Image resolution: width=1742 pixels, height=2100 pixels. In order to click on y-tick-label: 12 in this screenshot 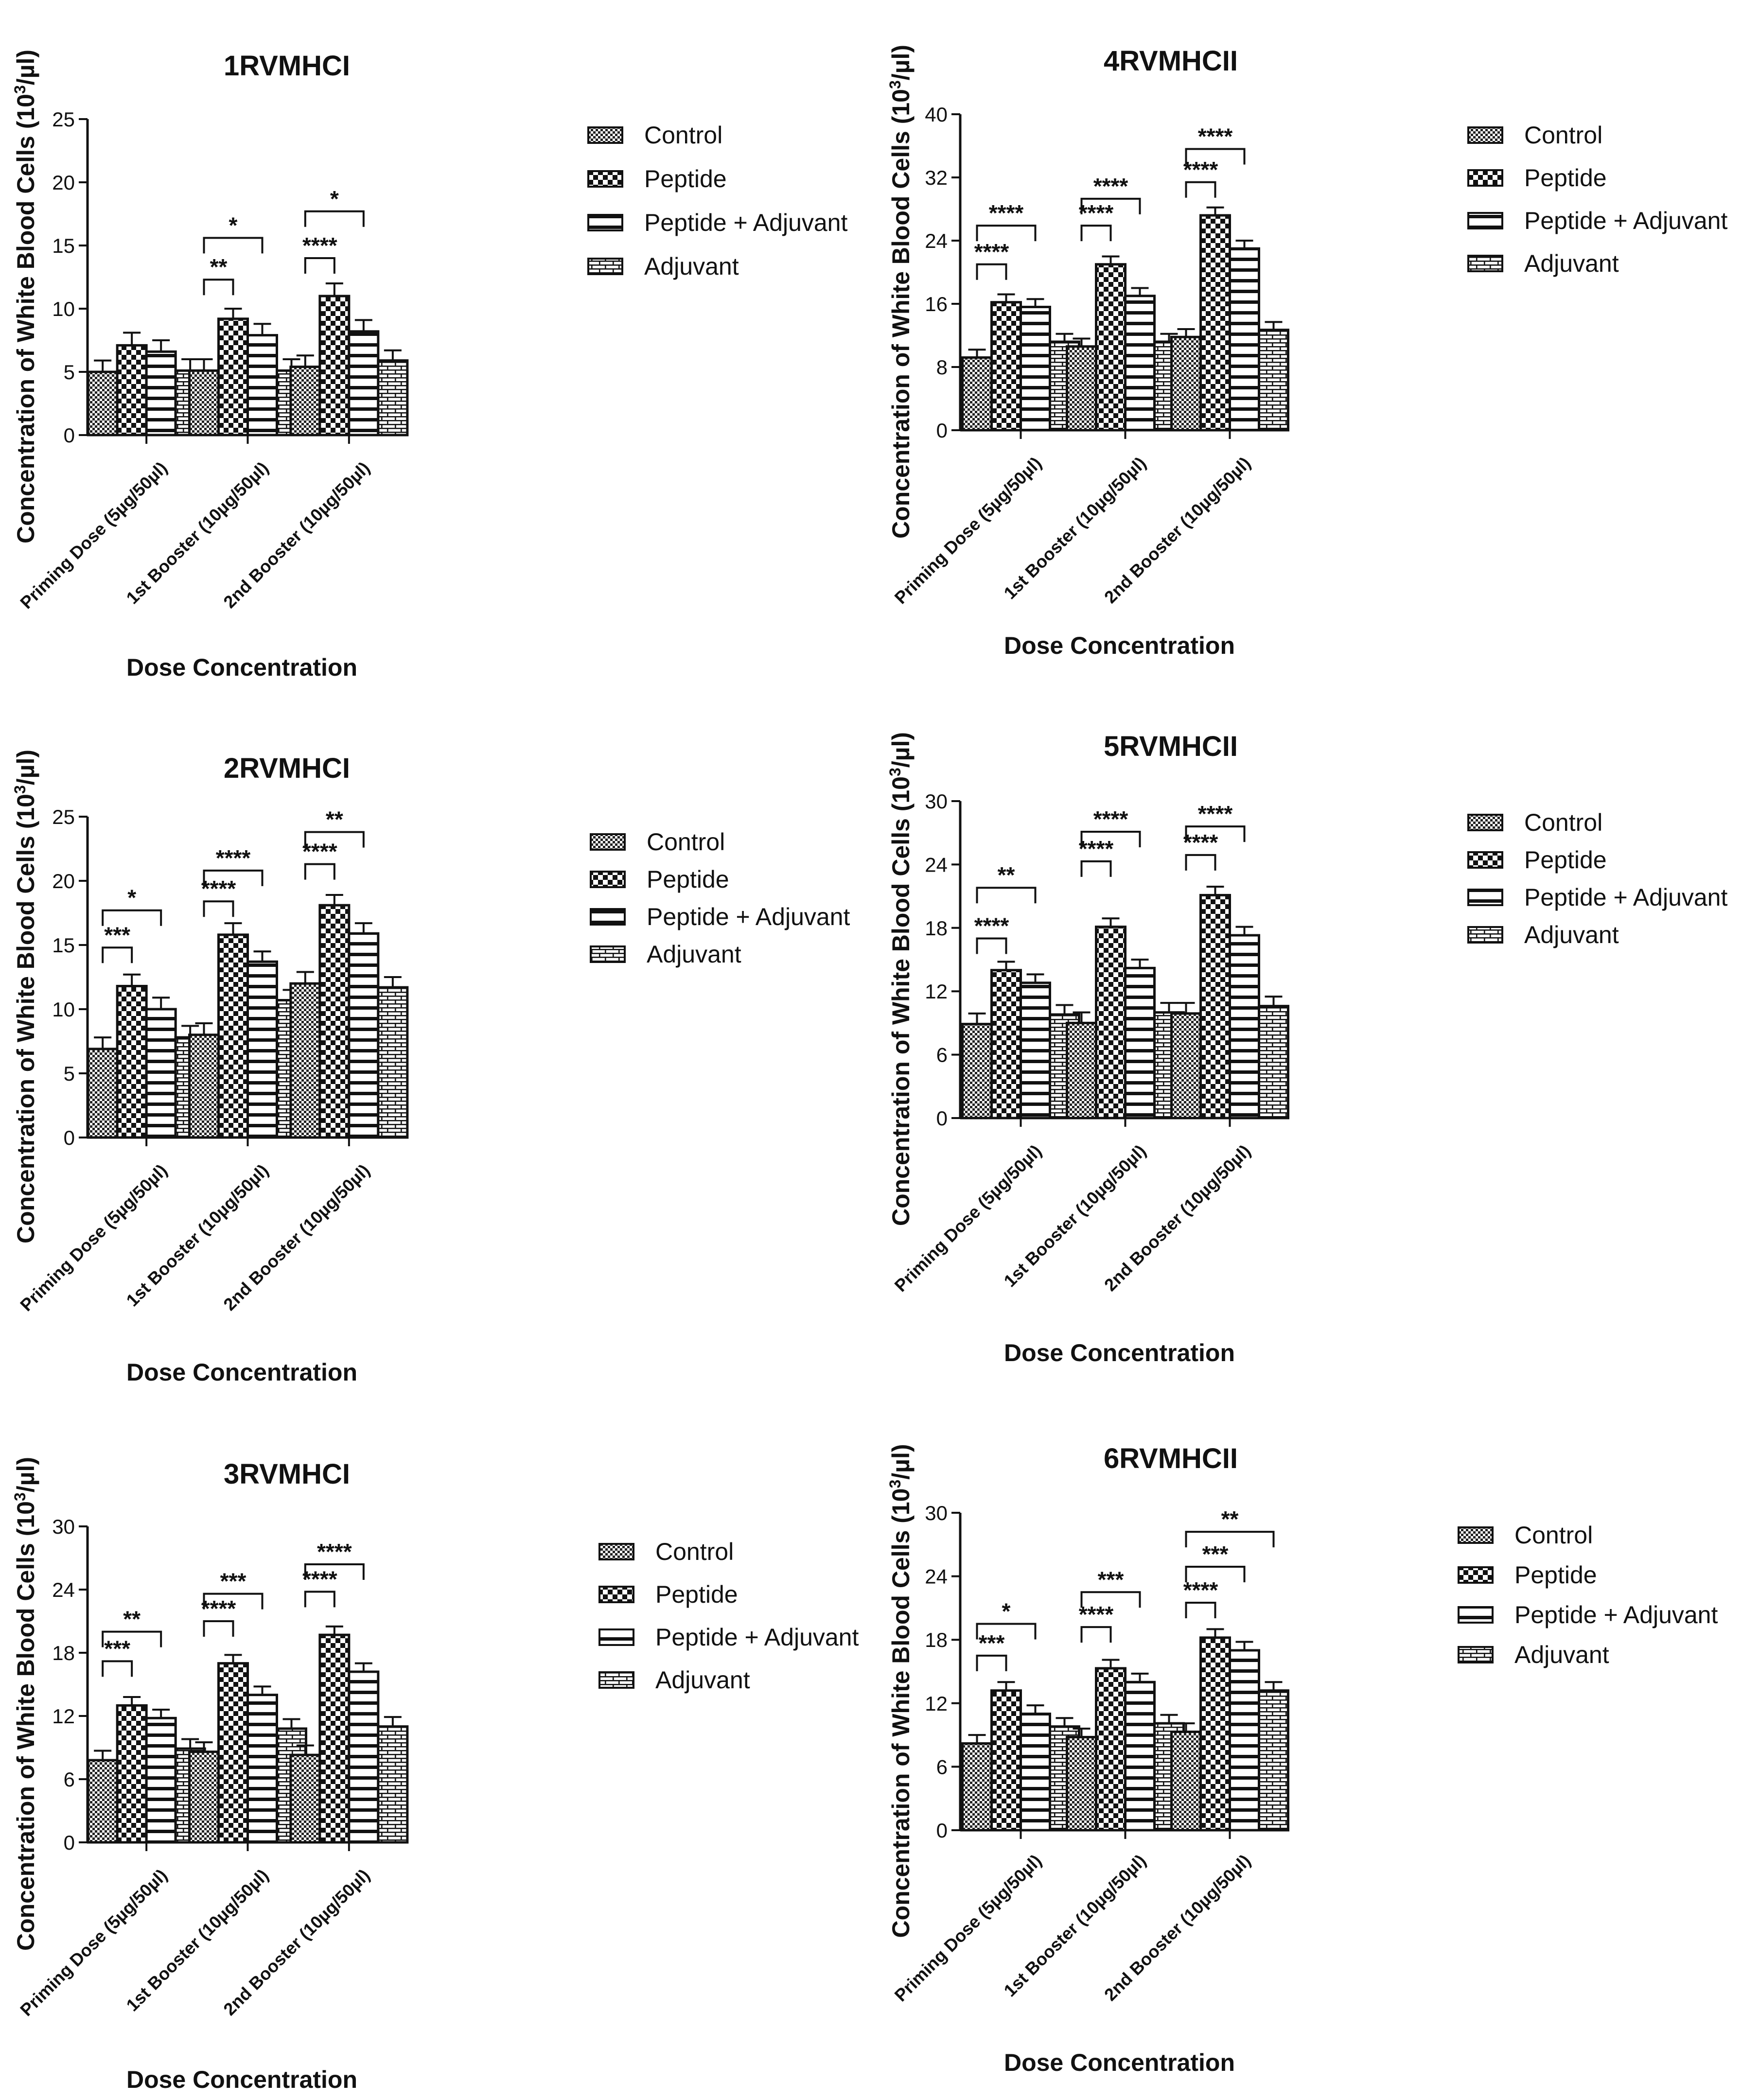, I will do `click(936, 991)`.